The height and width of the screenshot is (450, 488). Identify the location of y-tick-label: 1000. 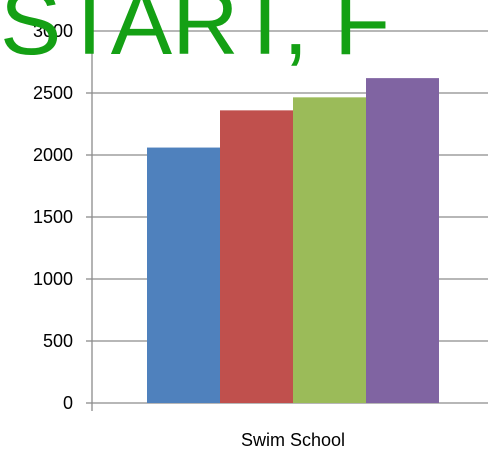
(53, 279).